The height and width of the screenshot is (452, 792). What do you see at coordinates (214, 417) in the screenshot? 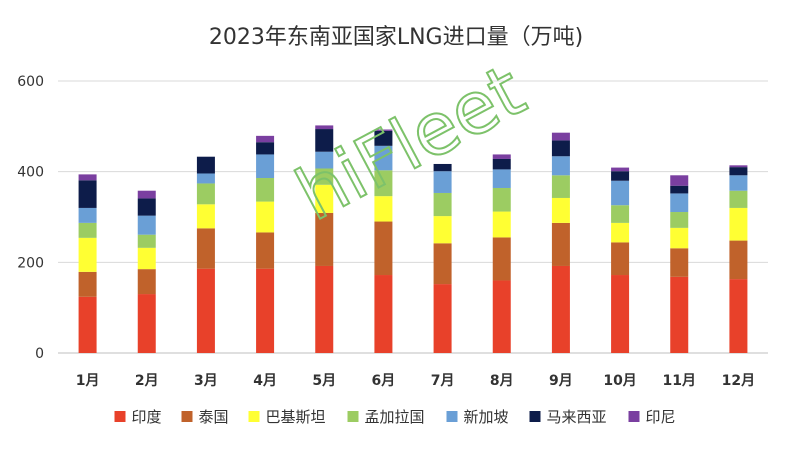
I see `legend-label: 泰国` at bounding box center [214, 417].